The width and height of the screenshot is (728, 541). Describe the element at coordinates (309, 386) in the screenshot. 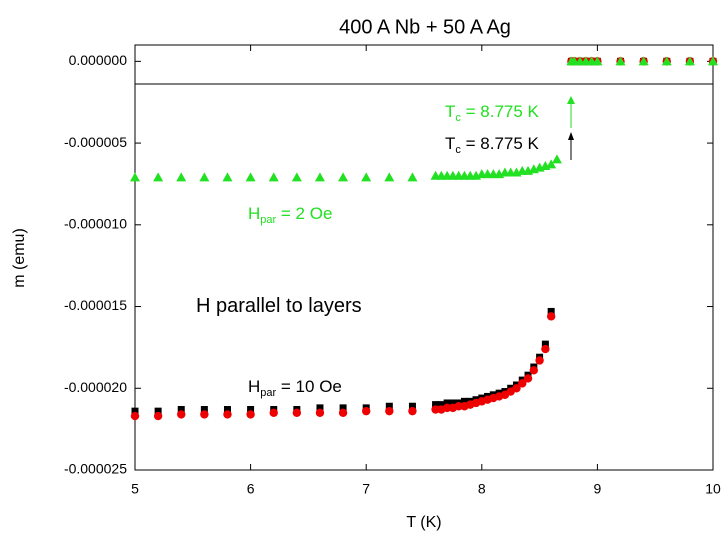

I see `annotation-text: = 10 Oe` at that location.